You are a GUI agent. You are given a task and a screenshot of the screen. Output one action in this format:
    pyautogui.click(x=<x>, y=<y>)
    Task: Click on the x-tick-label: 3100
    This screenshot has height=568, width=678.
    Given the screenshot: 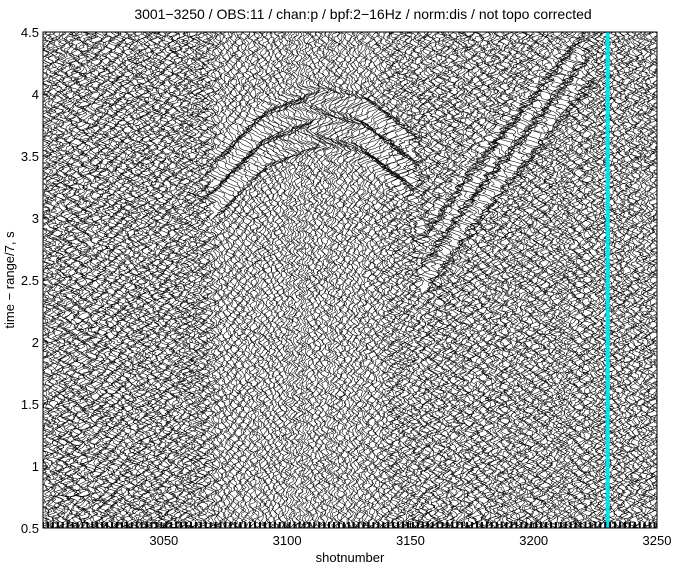 What is the action you would take?
    pyautogui.click(x=287, y=540)
    